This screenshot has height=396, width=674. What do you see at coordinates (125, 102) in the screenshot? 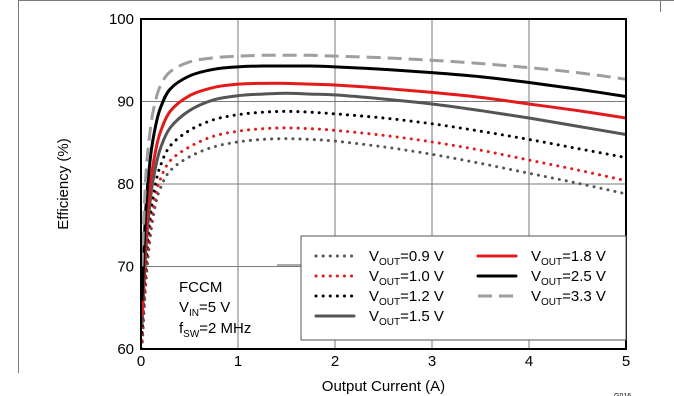
I see `y-tick-label: 90` at bounding box center [125, 102].